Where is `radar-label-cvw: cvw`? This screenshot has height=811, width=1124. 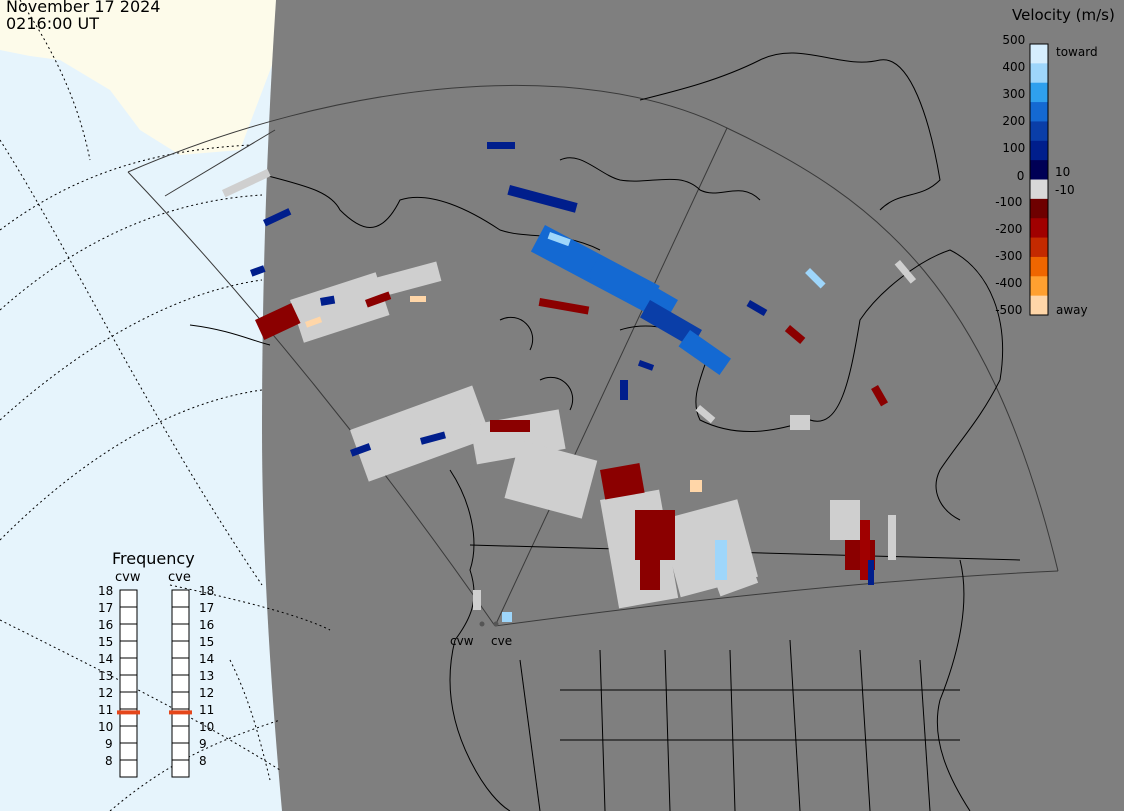 radar-label-cvw: cvw is located at coordinates (462, 641).